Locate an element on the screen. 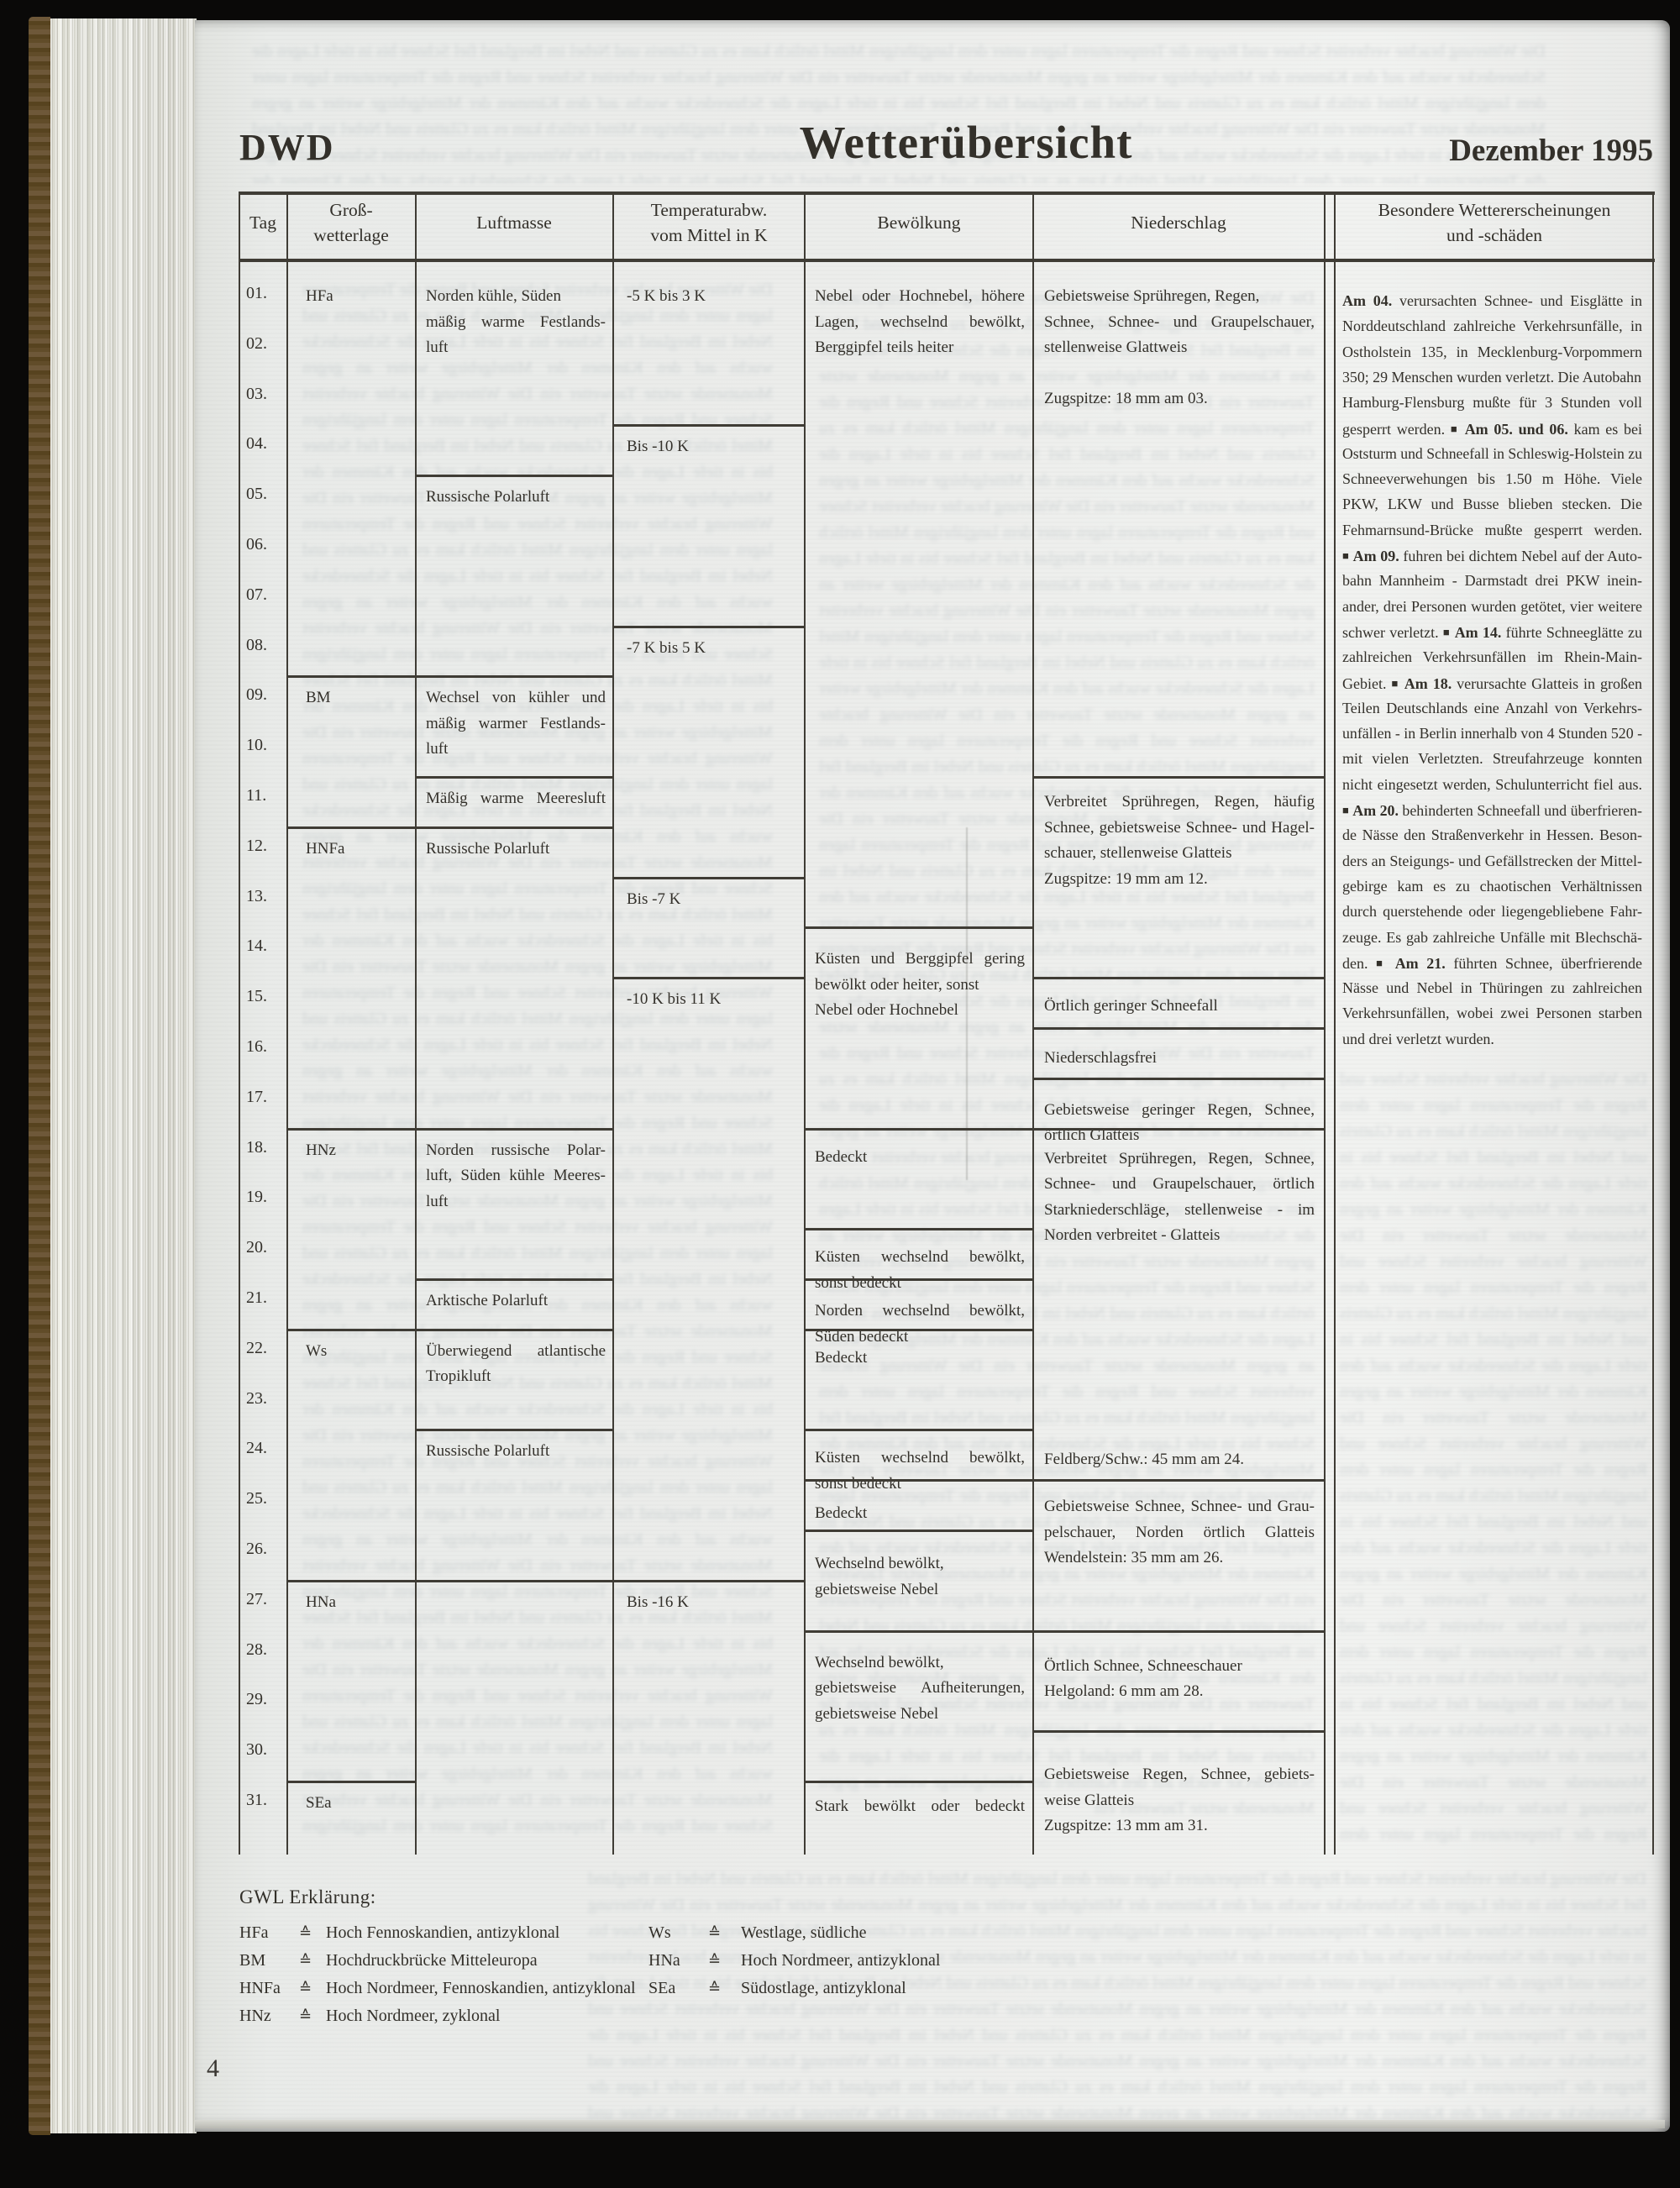  cell-text: Gebietsweise Regen, Schnee, gebiets- is located at coordinates (1179, 1775).